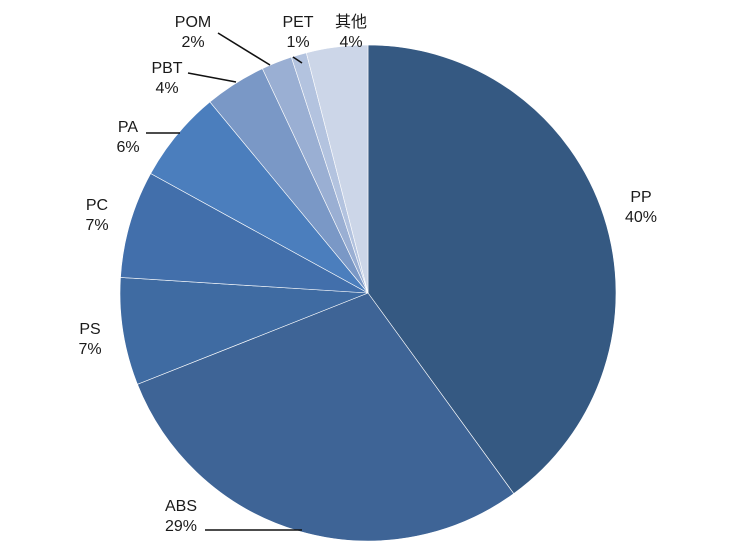 The height and width of the screenshot is (550, 731). Describe the element at coordinates (97, 205) in the screenshot. I see `category-label: PC` at that location.